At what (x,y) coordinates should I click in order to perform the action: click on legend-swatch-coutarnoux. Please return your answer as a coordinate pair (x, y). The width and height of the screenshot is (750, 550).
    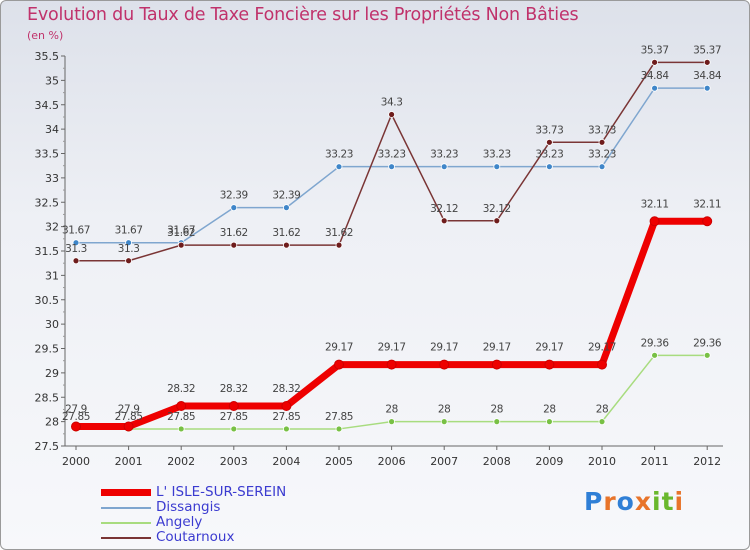
    Looking at the image, I should click on (126, 538).